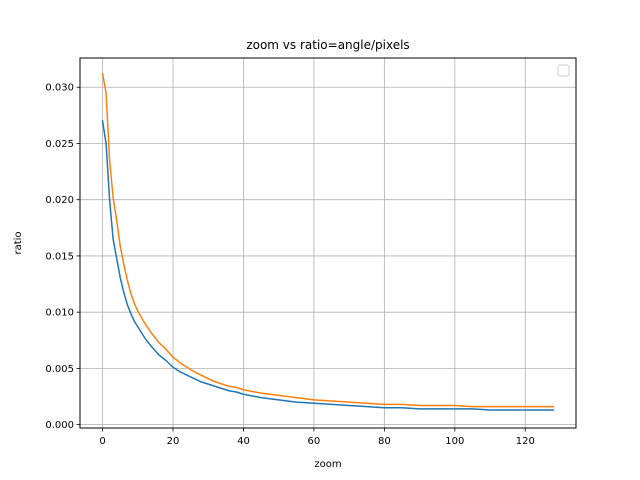  I want to click on x-tick-label: 20, so click(173, 441).